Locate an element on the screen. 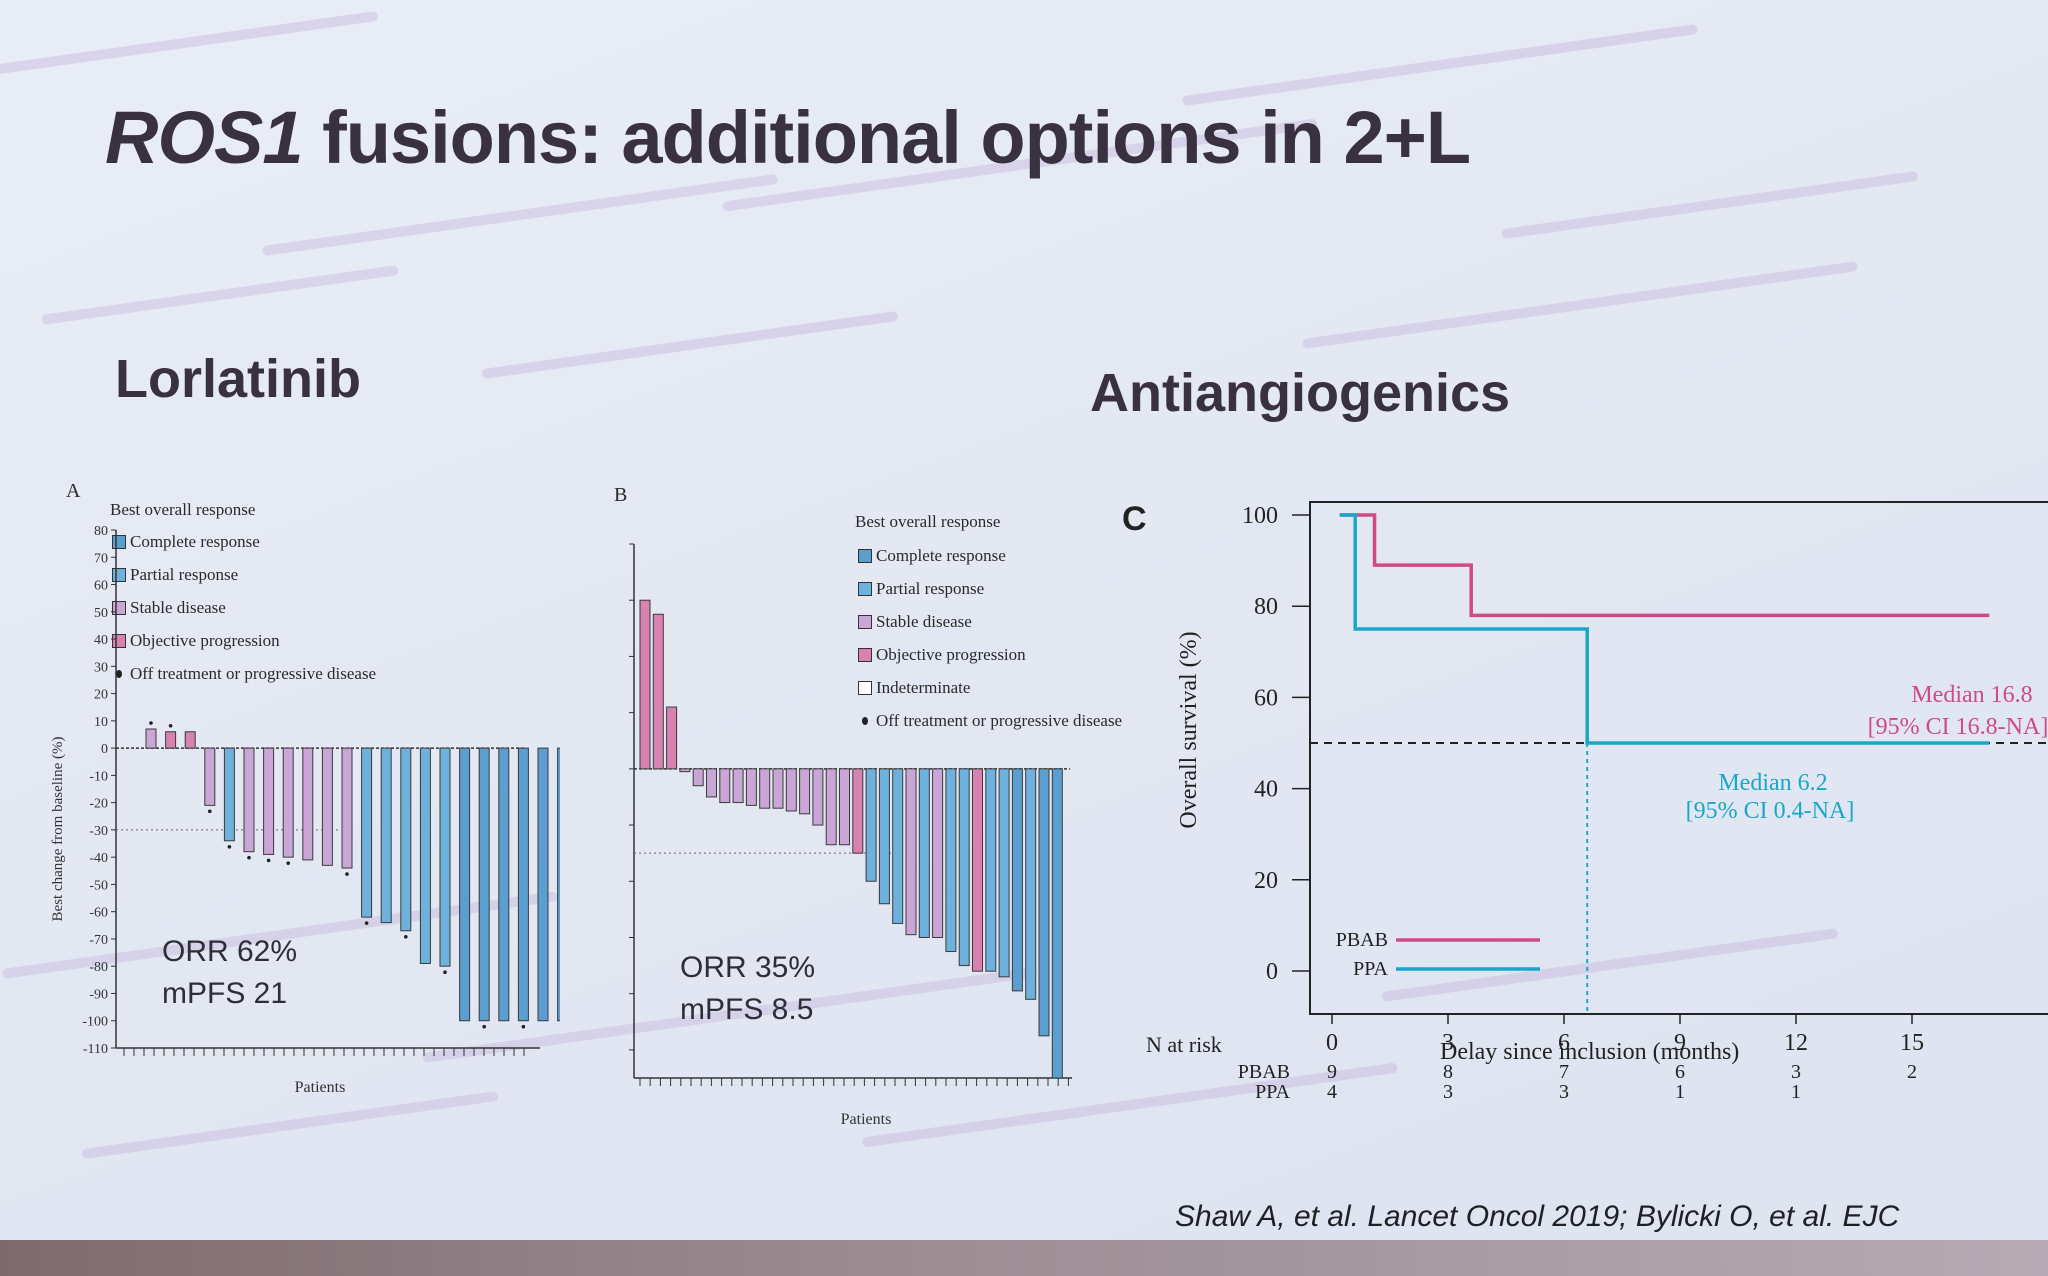  survival-line-pbab is located at coordinates (1664, 565).